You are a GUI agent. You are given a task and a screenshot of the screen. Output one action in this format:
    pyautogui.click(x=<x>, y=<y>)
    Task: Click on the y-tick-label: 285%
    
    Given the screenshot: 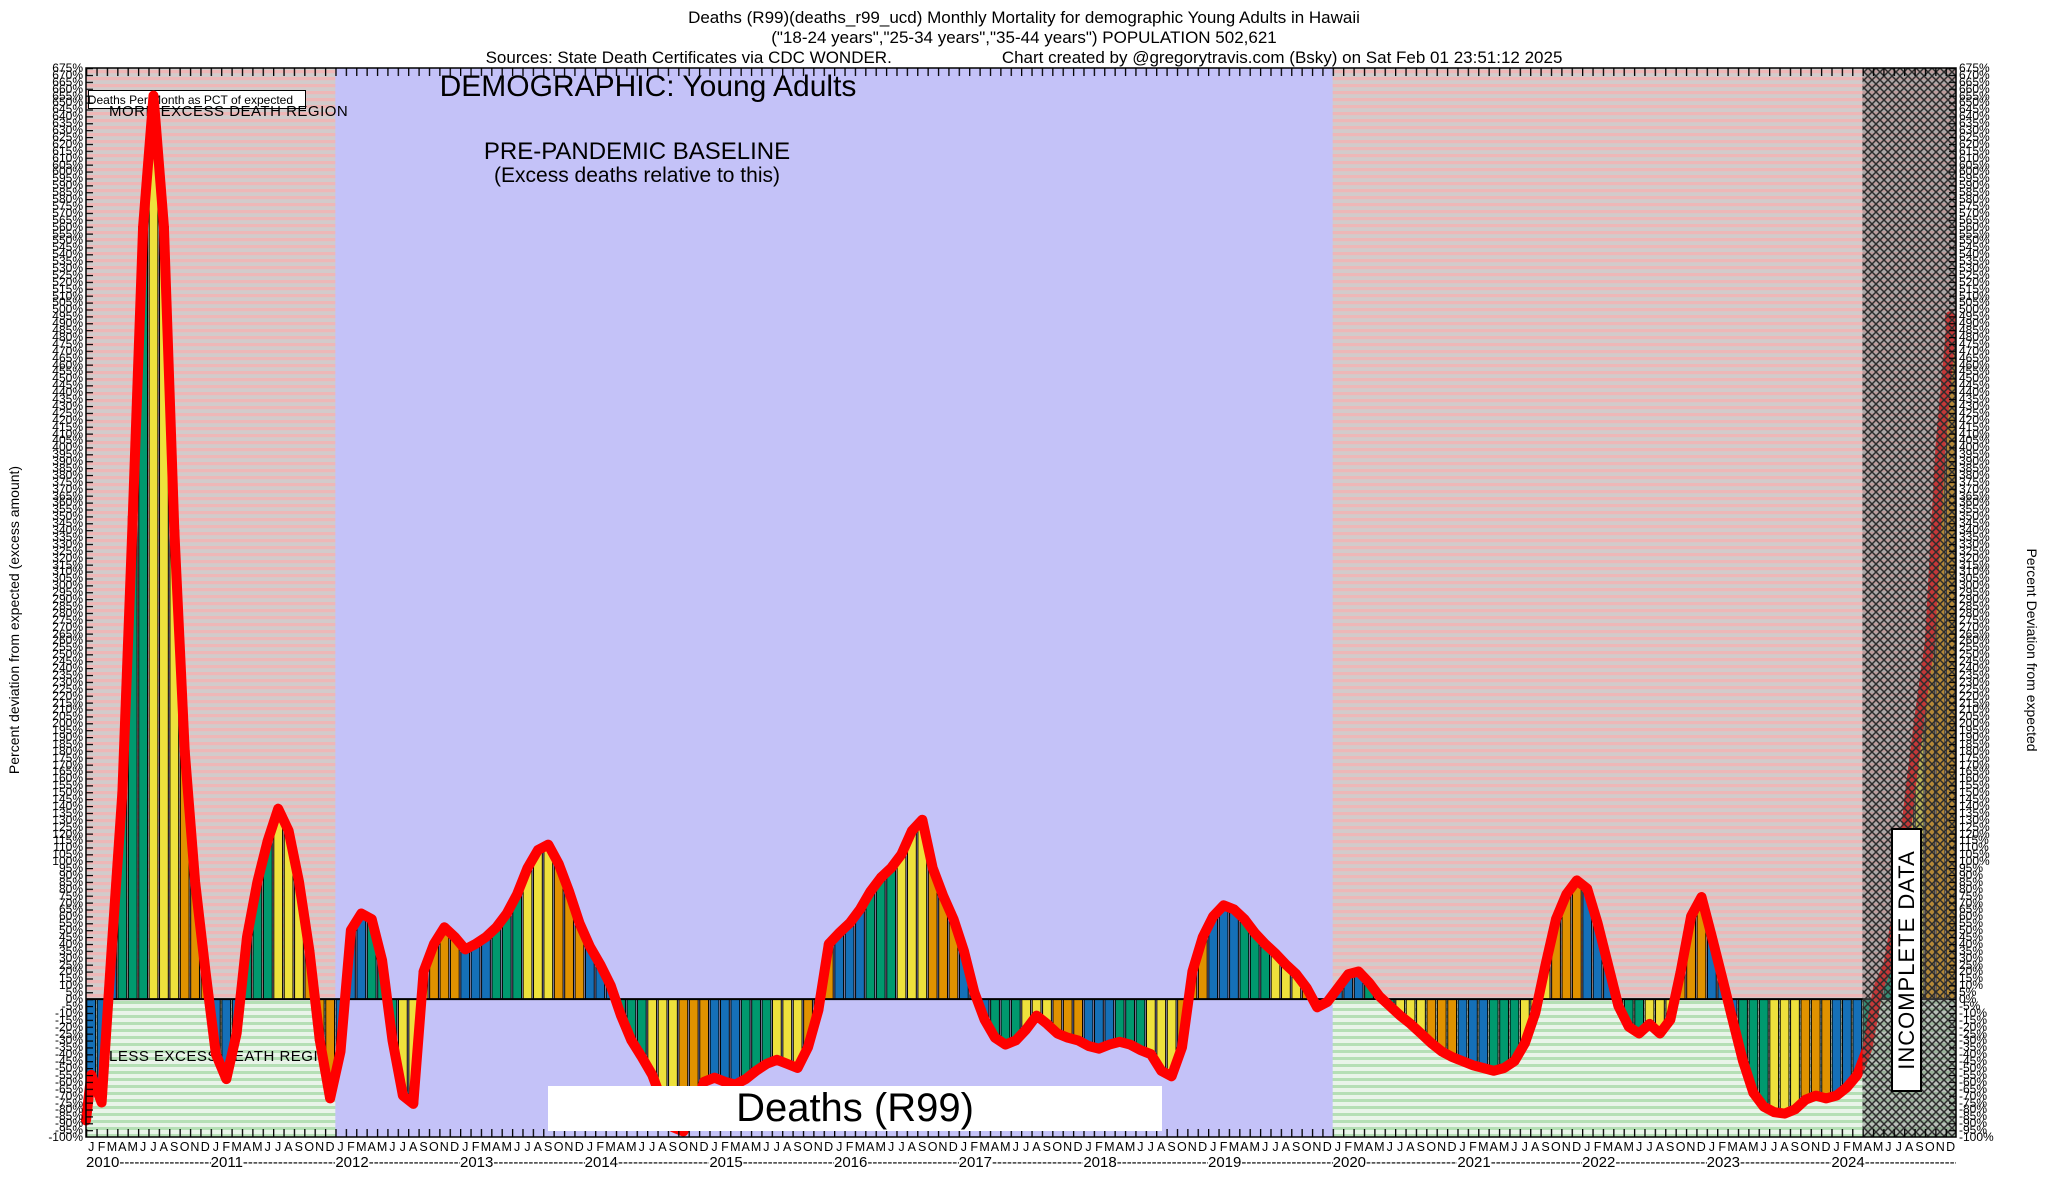 What is the action you would take?
    pyautogui.click(x=1974, y=605)
    